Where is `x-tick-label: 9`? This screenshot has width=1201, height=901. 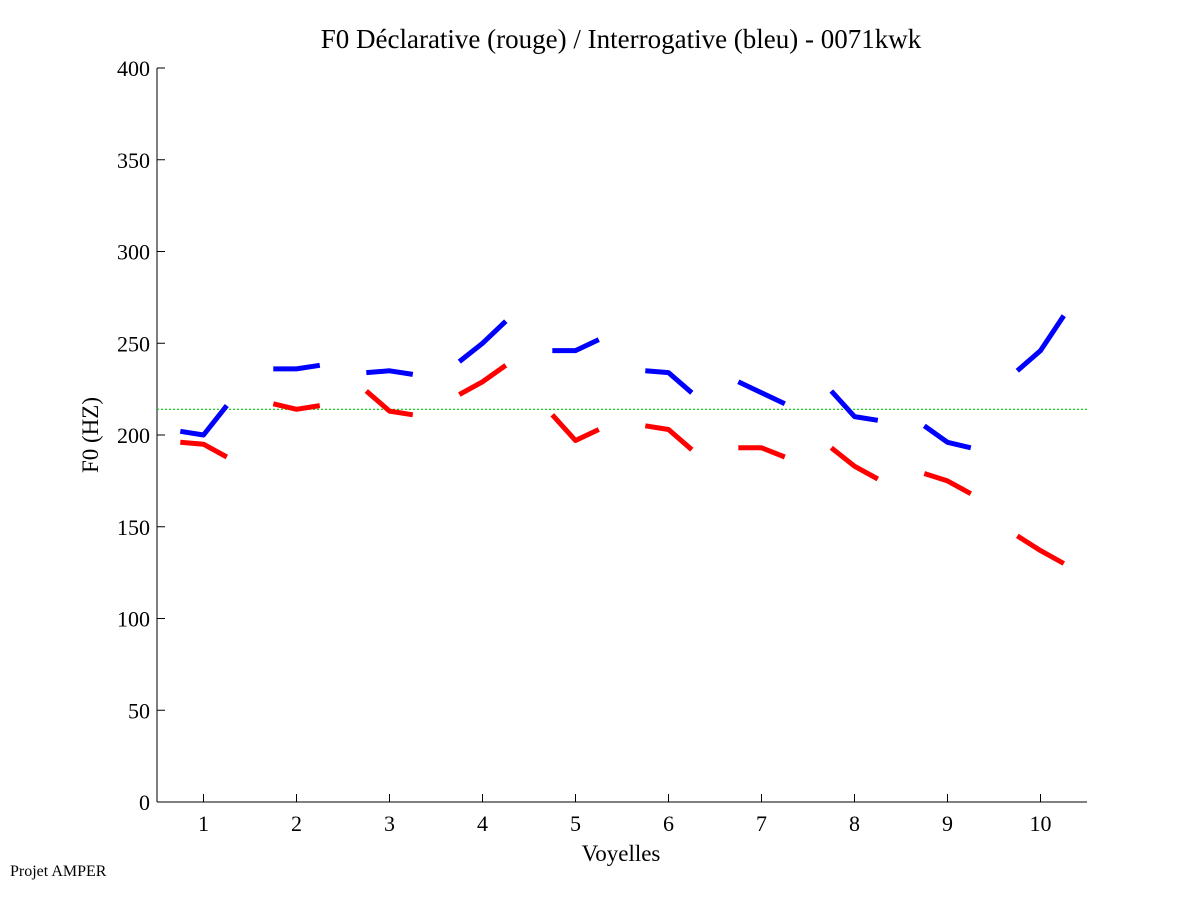
x-tick-label: 9 is located at coordinates (947, 823).